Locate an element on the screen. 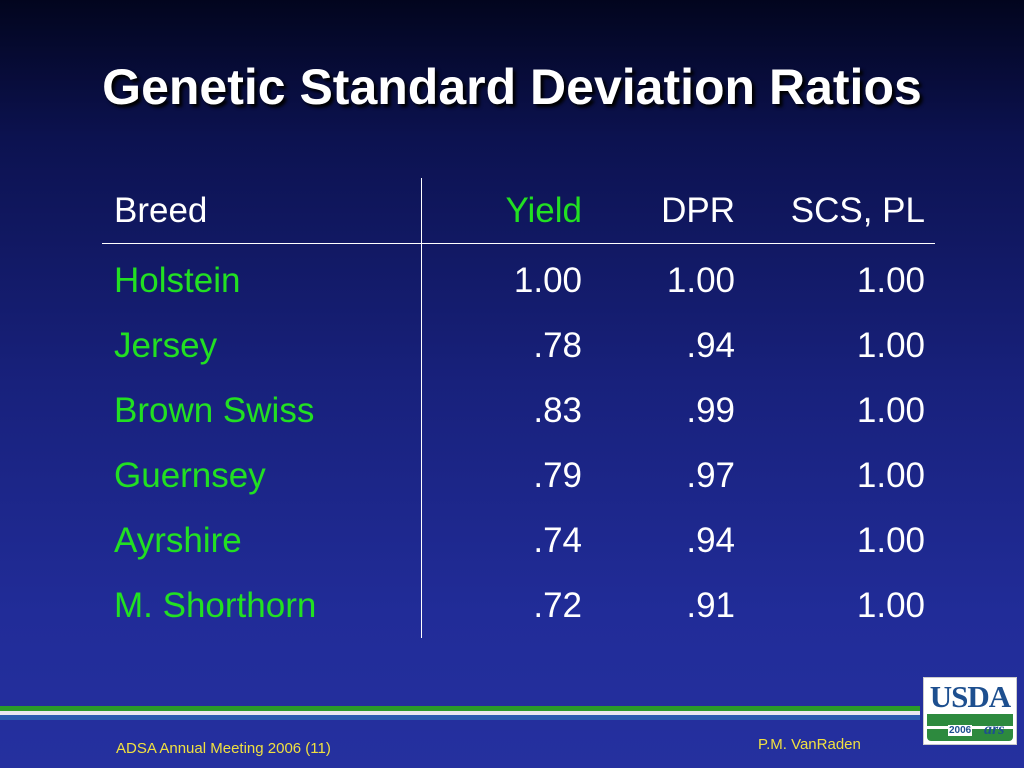 The height and width of the screenshot is (768, 1024). breed-name: Brown Swiss is located at coordinates (262, 410).